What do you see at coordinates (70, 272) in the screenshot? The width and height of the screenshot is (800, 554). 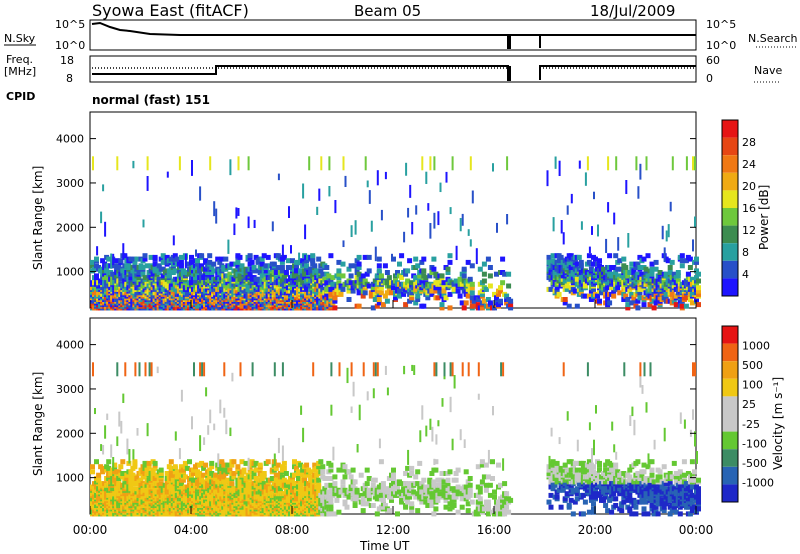 I see `y-tick-label: 1000` at bounding box center [70, 272].